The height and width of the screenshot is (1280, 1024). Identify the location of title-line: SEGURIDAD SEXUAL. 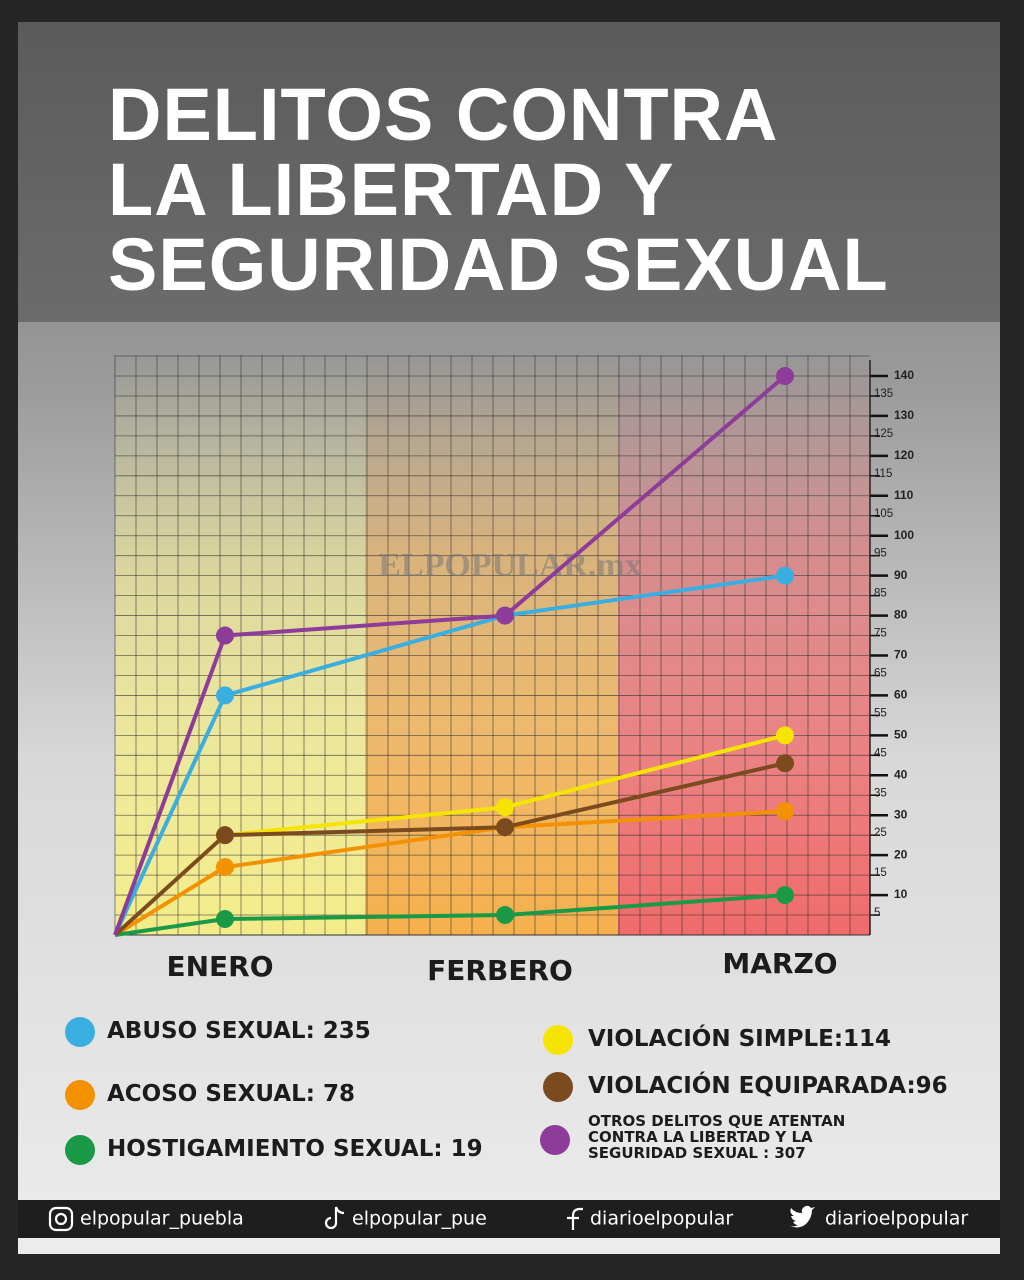
(498, 264).